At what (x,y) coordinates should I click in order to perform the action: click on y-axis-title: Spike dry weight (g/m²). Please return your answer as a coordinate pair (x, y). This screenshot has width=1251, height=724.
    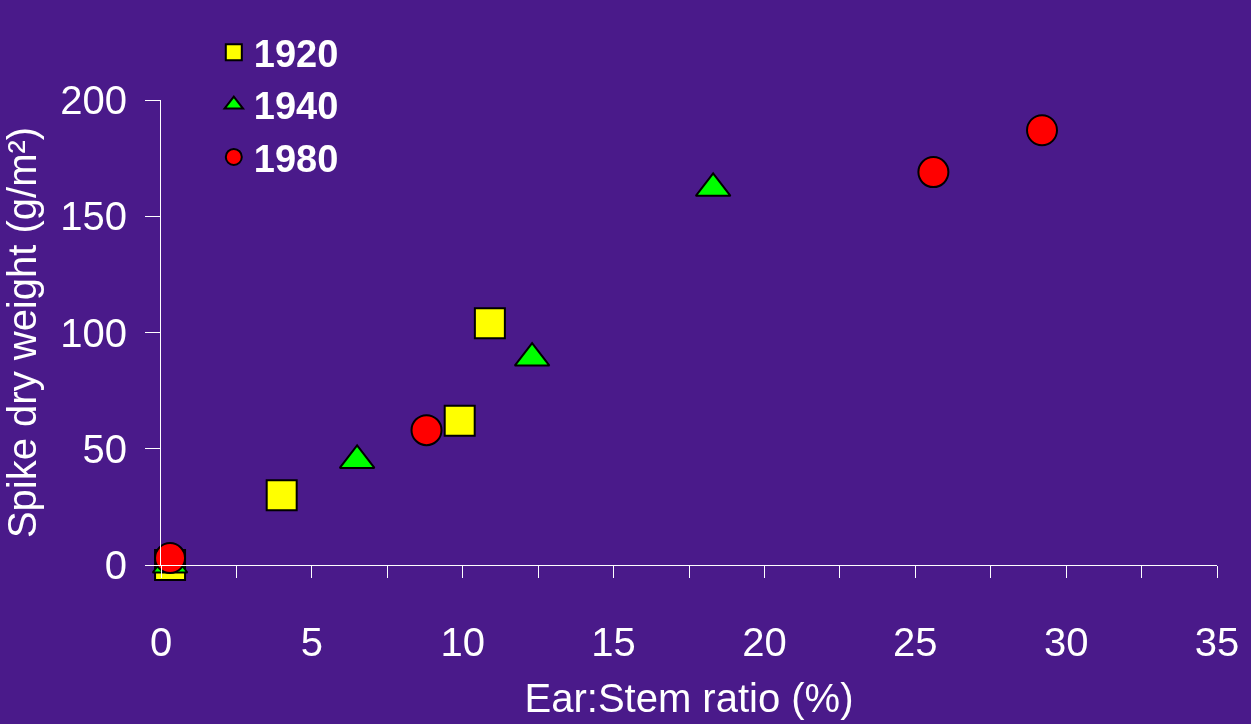
    Looking at the image, I should click on (22, 332).